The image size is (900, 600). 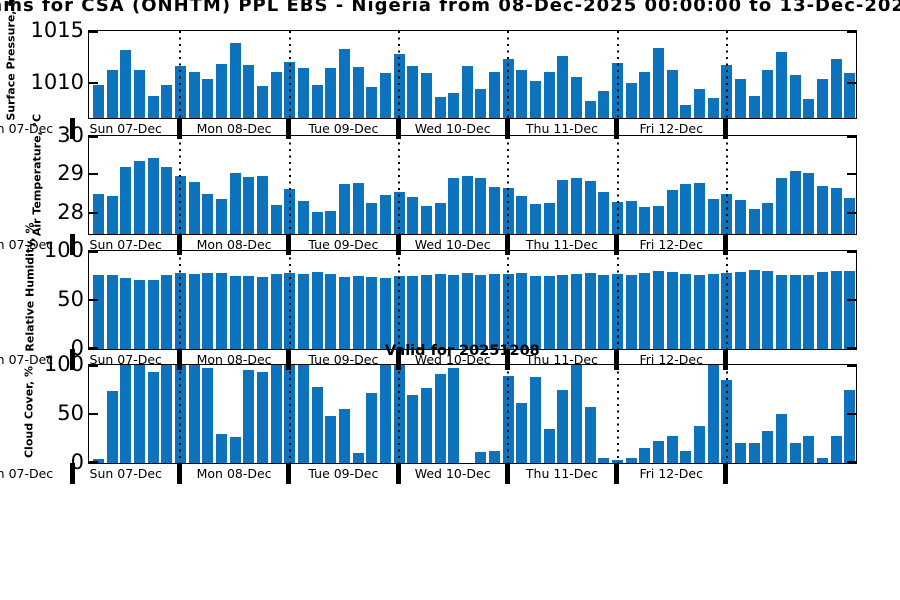 I want to click on day-label: Mon 08-Dec, so click(x=234, y=244).